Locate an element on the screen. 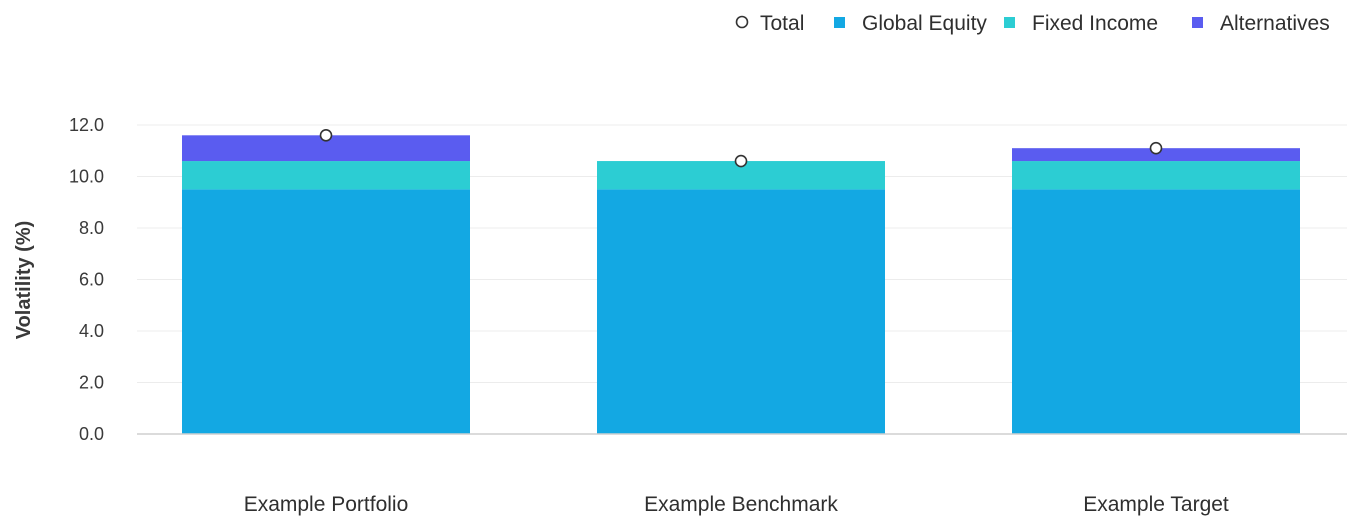 This screenshot has height=523, width=1362. legend-item-alternatives: Alternatives is located at coordinates (1261, 23).